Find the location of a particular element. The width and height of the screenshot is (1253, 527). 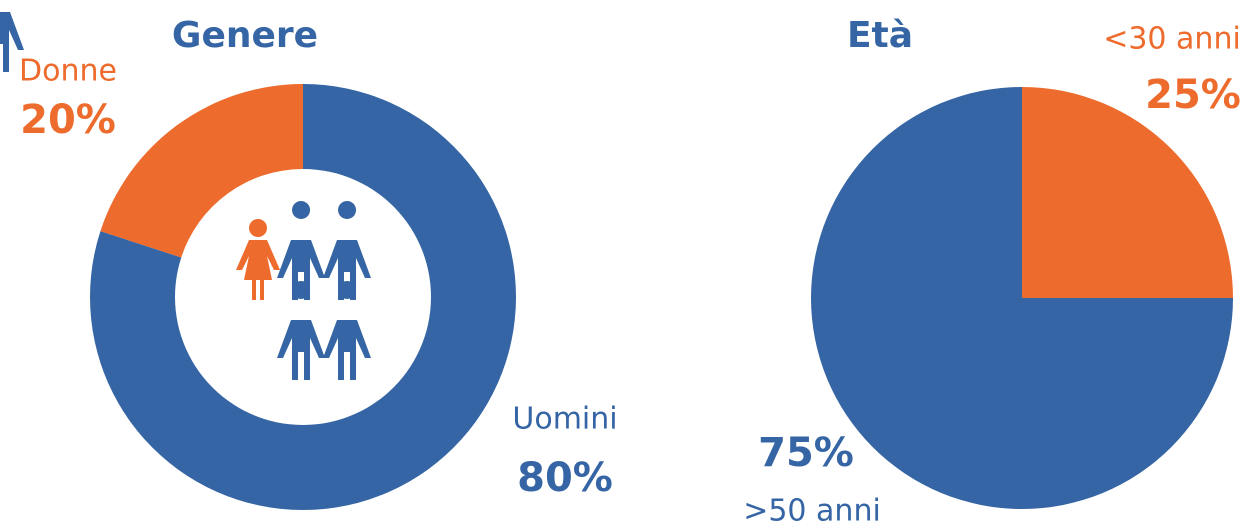

category-label: Uomini is located at coordinates (564, 419).